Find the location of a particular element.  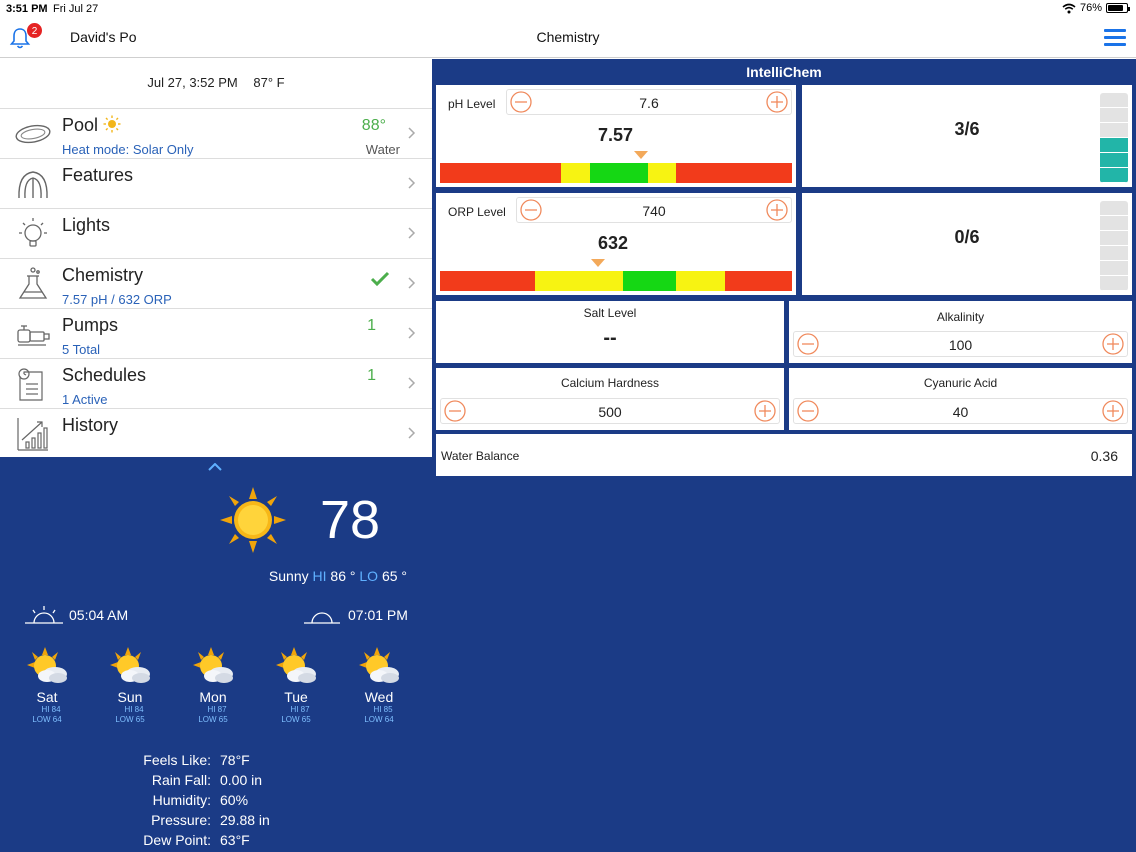

schedule-icon is located at coordinates (30, 384).